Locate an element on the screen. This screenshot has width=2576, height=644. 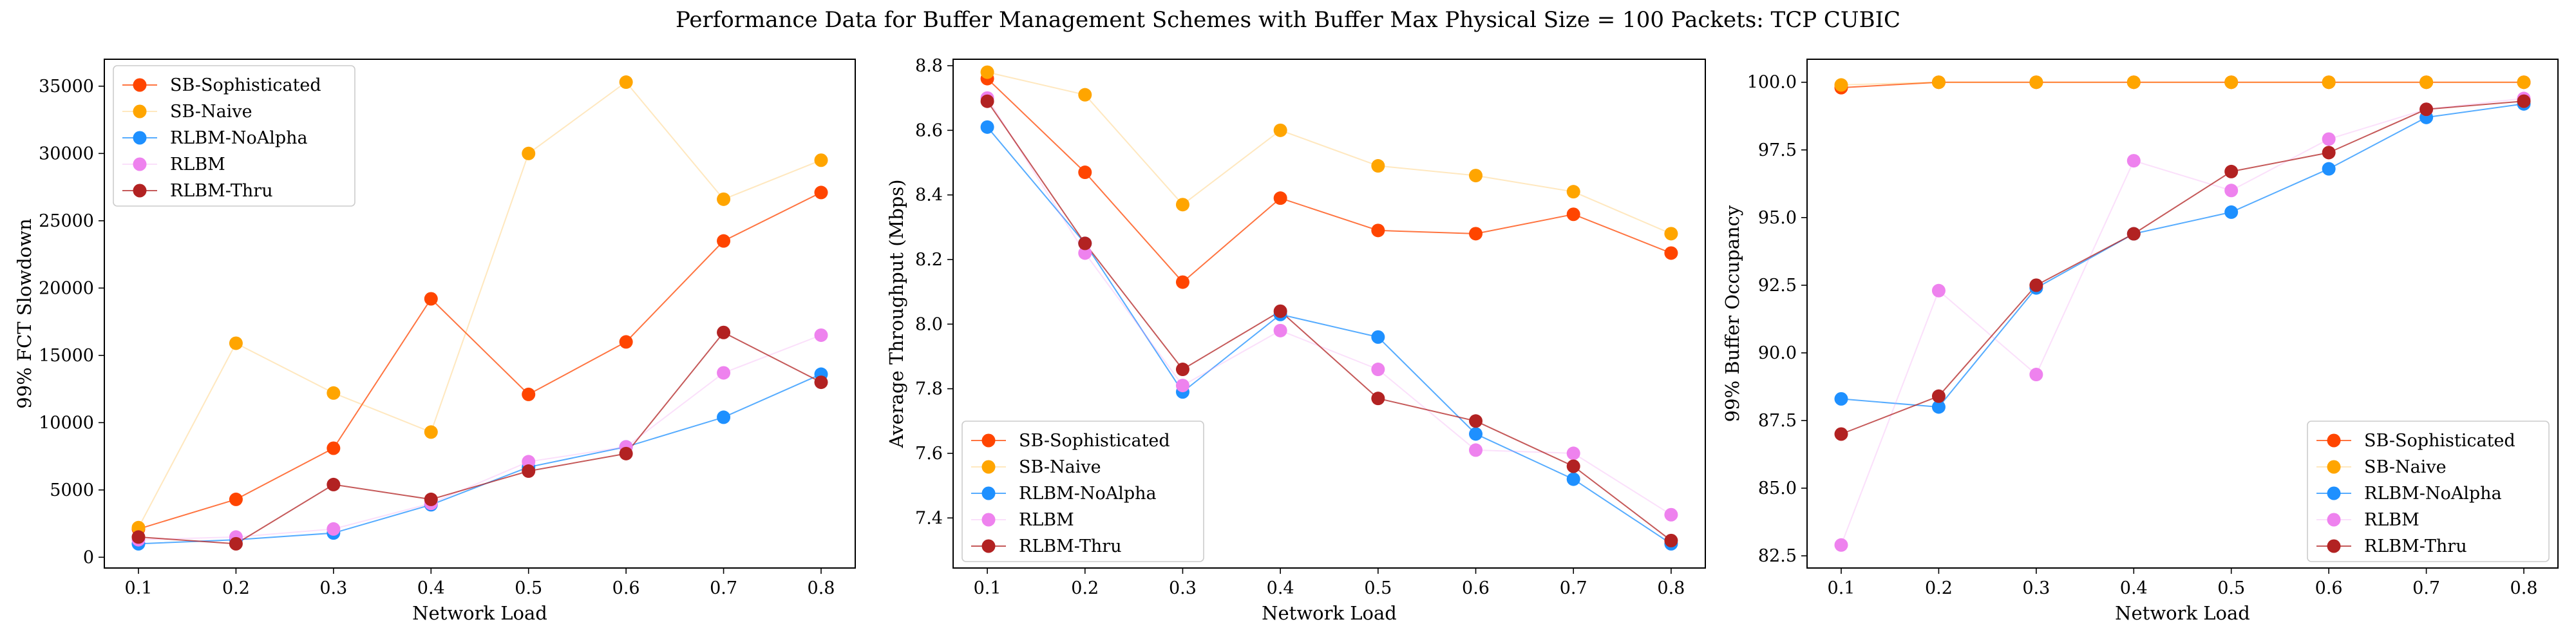
y-tick-label: 30000 is located at coordinates (66, 154).